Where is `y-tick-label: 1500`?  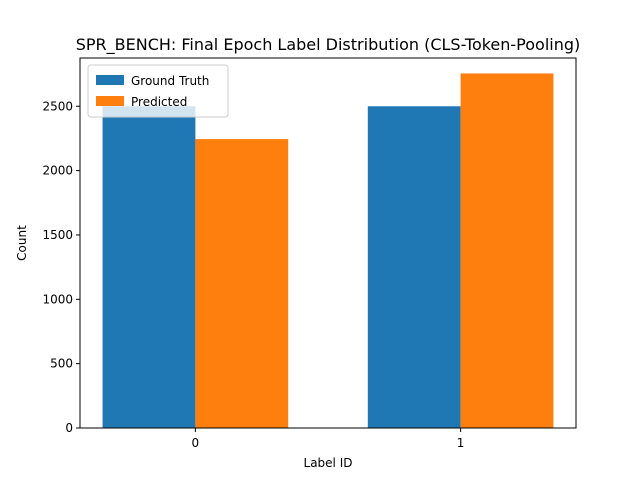
y-tick-label: 1500 is located at coordinates (57, 235).